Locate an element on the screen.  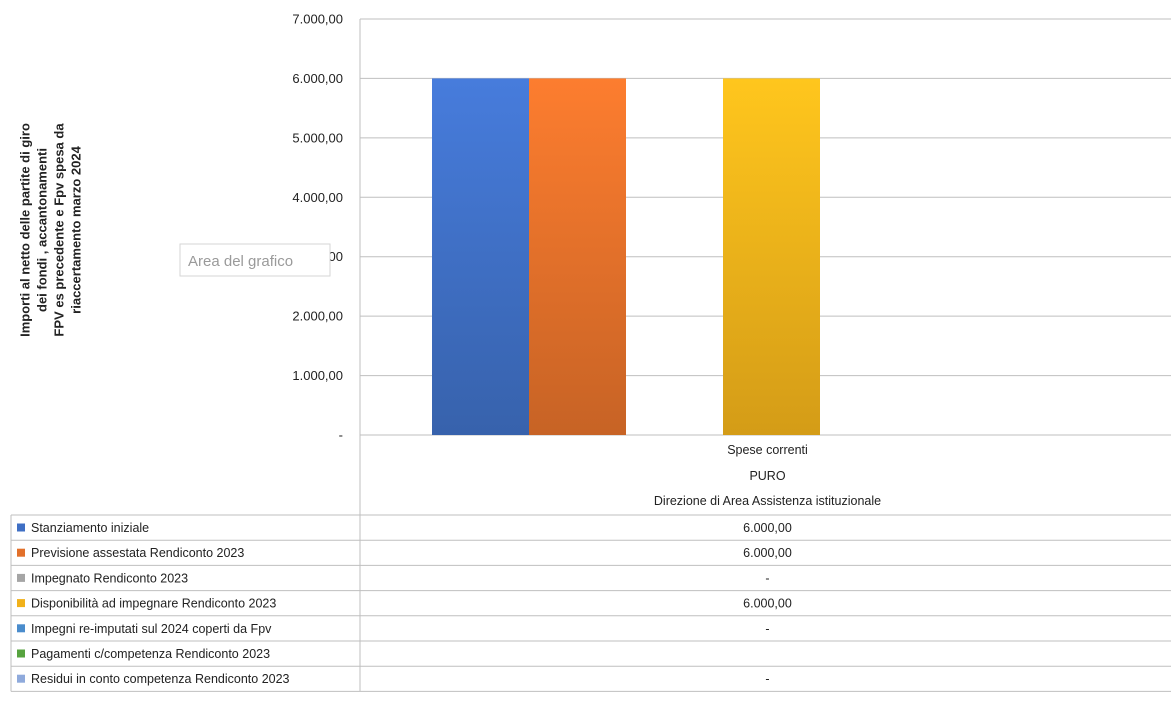
category-label: Spese correnti is located at coordinates (767, 450).